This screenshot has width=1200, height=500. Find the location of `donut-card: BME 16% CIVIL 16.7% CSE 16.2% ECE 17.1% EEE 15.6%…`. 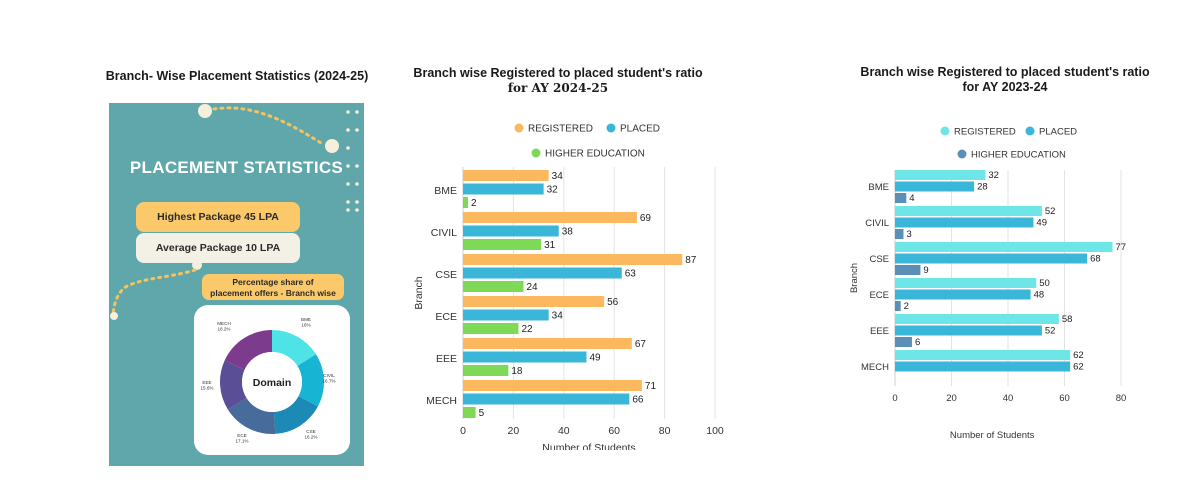

donut-card: BME 16% CIVIL 16.7% CSE 16.2% ECE 17.1% EEE 15.6%… is located at coordinates (272, 380).